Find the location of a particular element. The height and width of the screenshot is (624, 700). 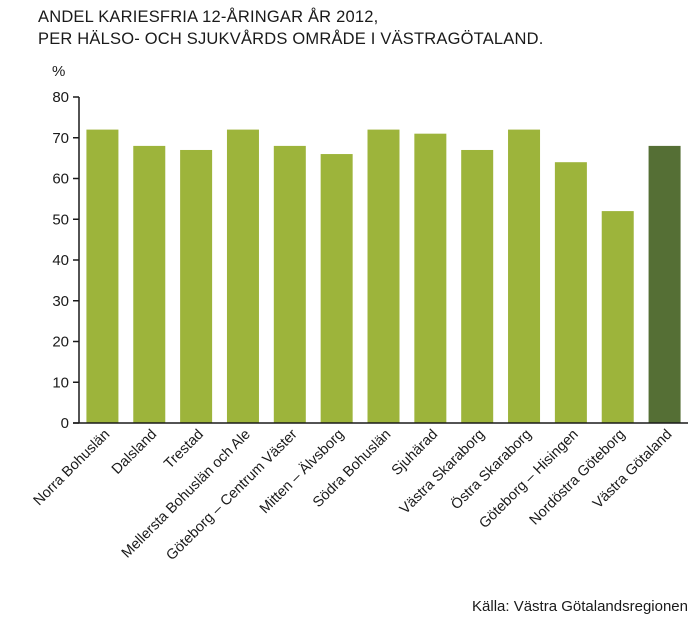

source-note: Källa: Västra Götalandsregionen is located at coordinates (580, 606).